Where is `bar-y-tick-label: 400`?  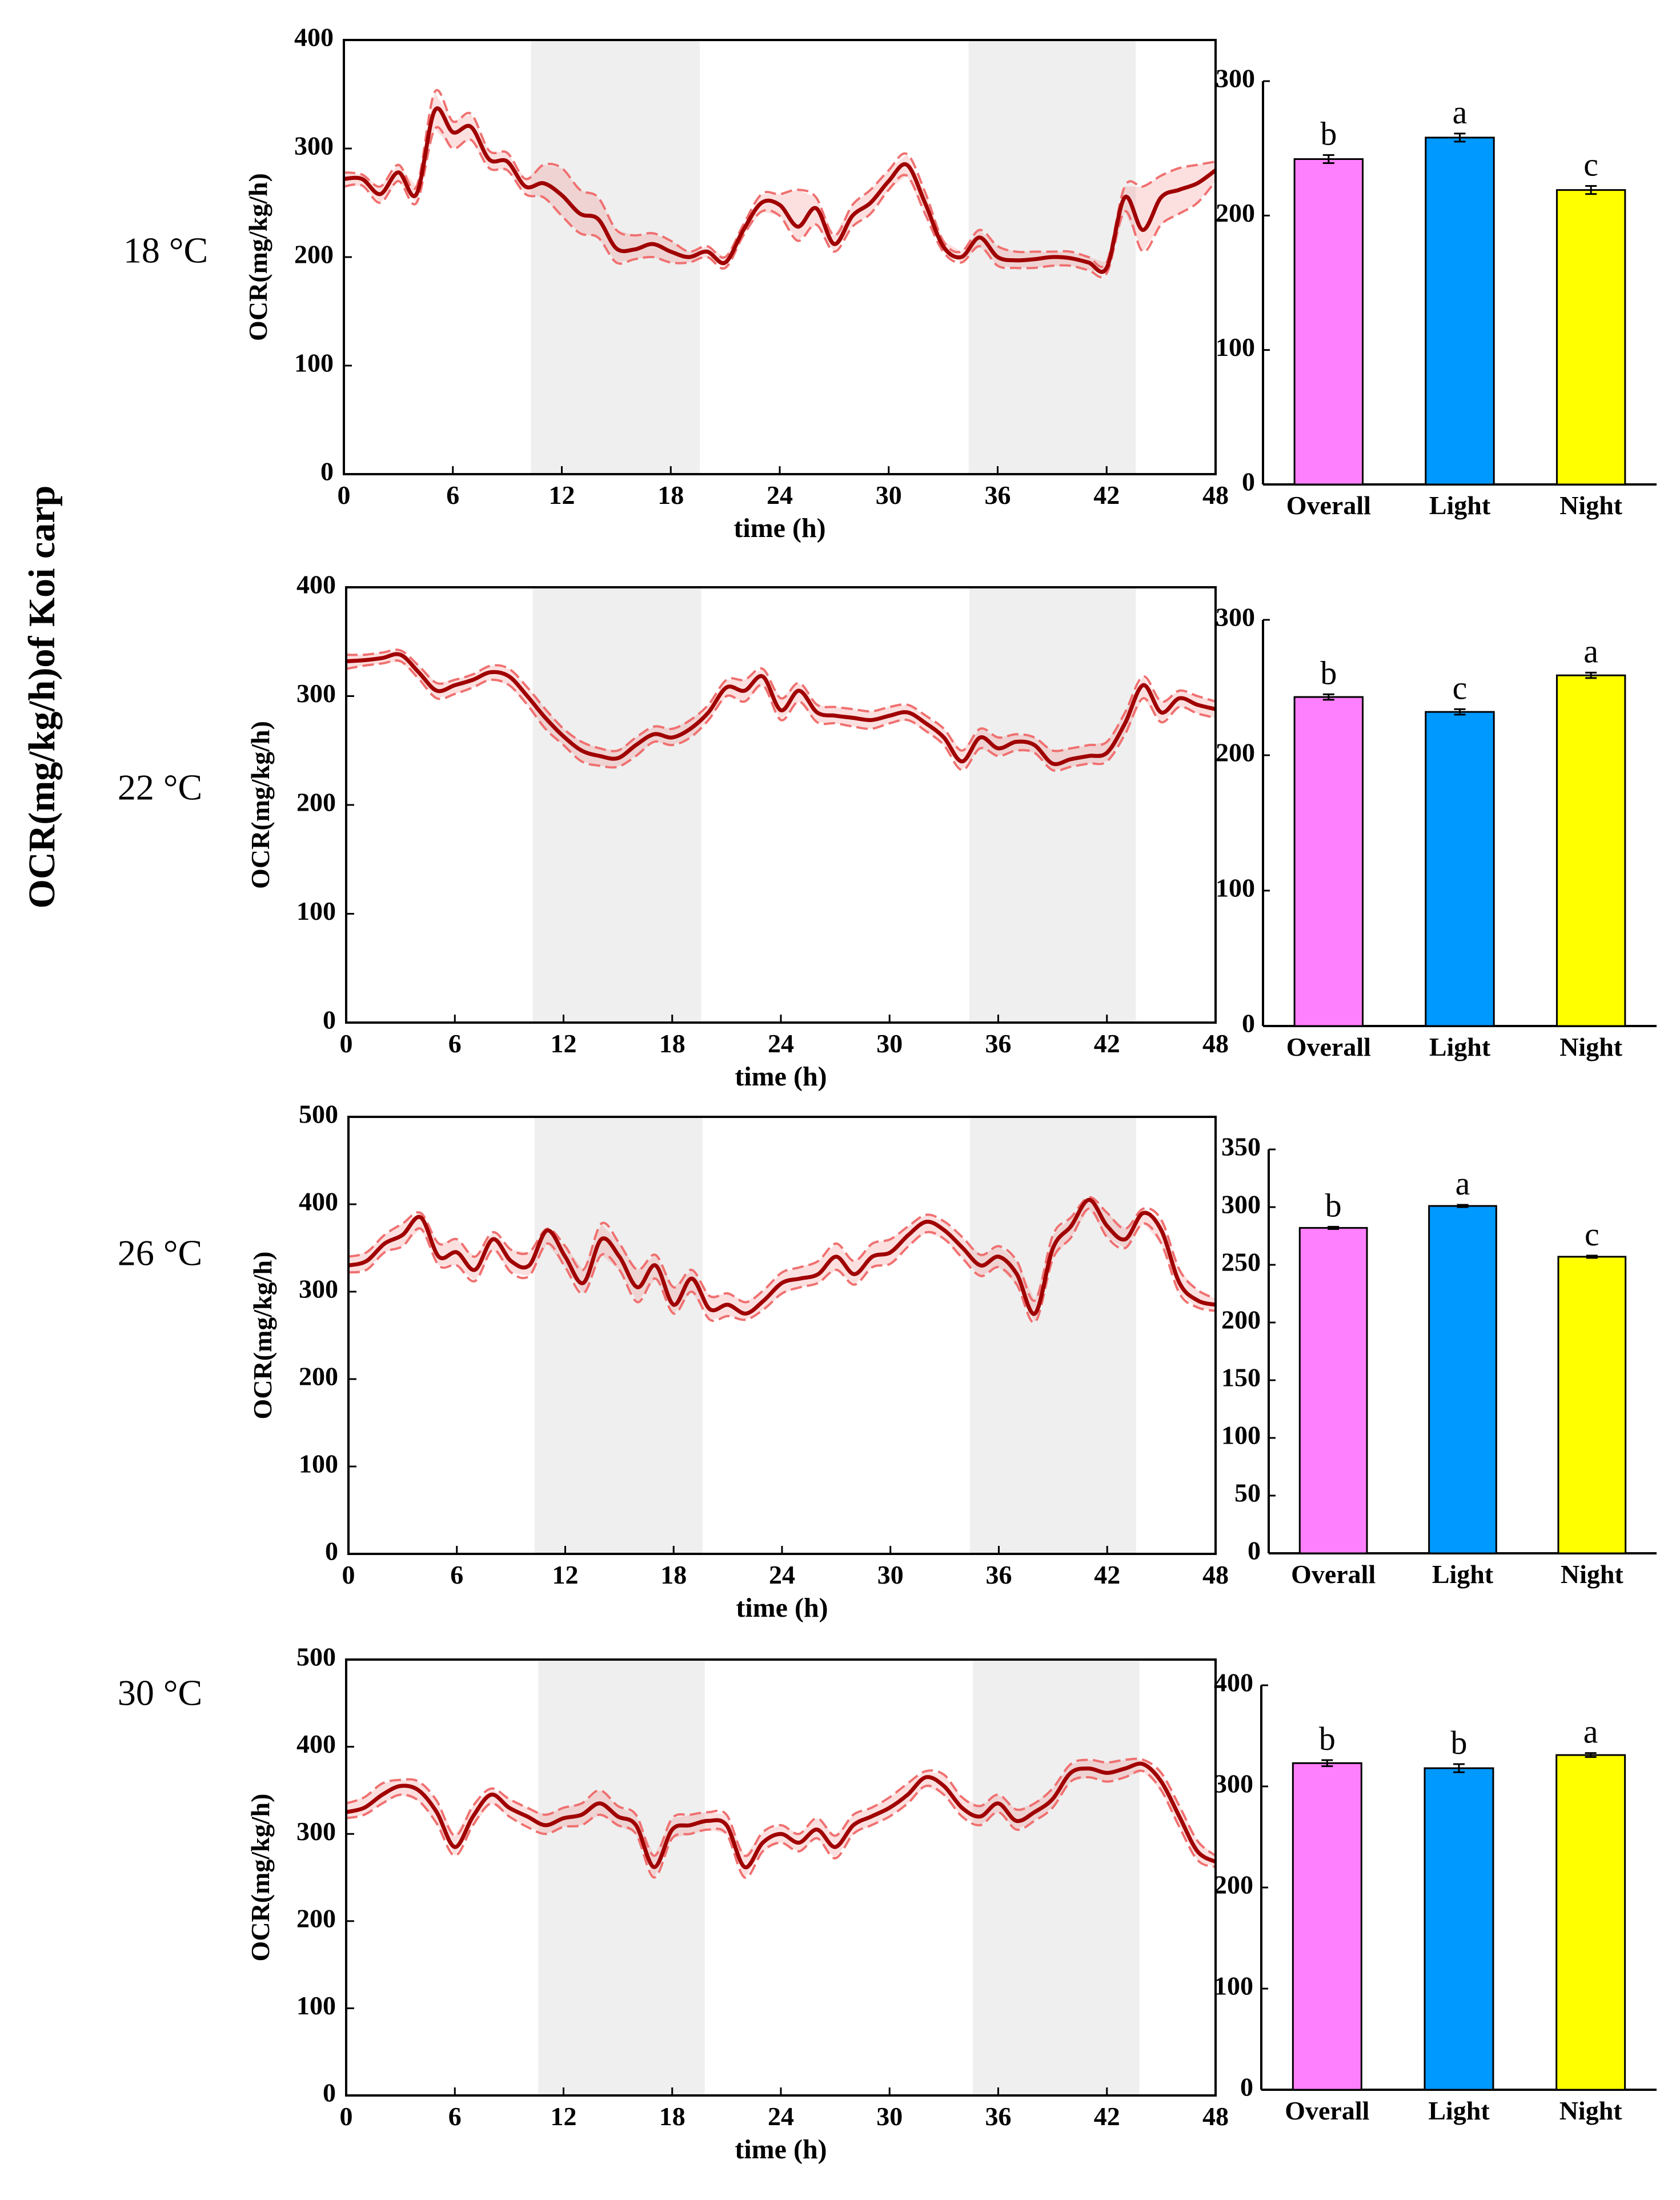
bar-y-tick-label: 400 is located at coordinates (1233, 1683).